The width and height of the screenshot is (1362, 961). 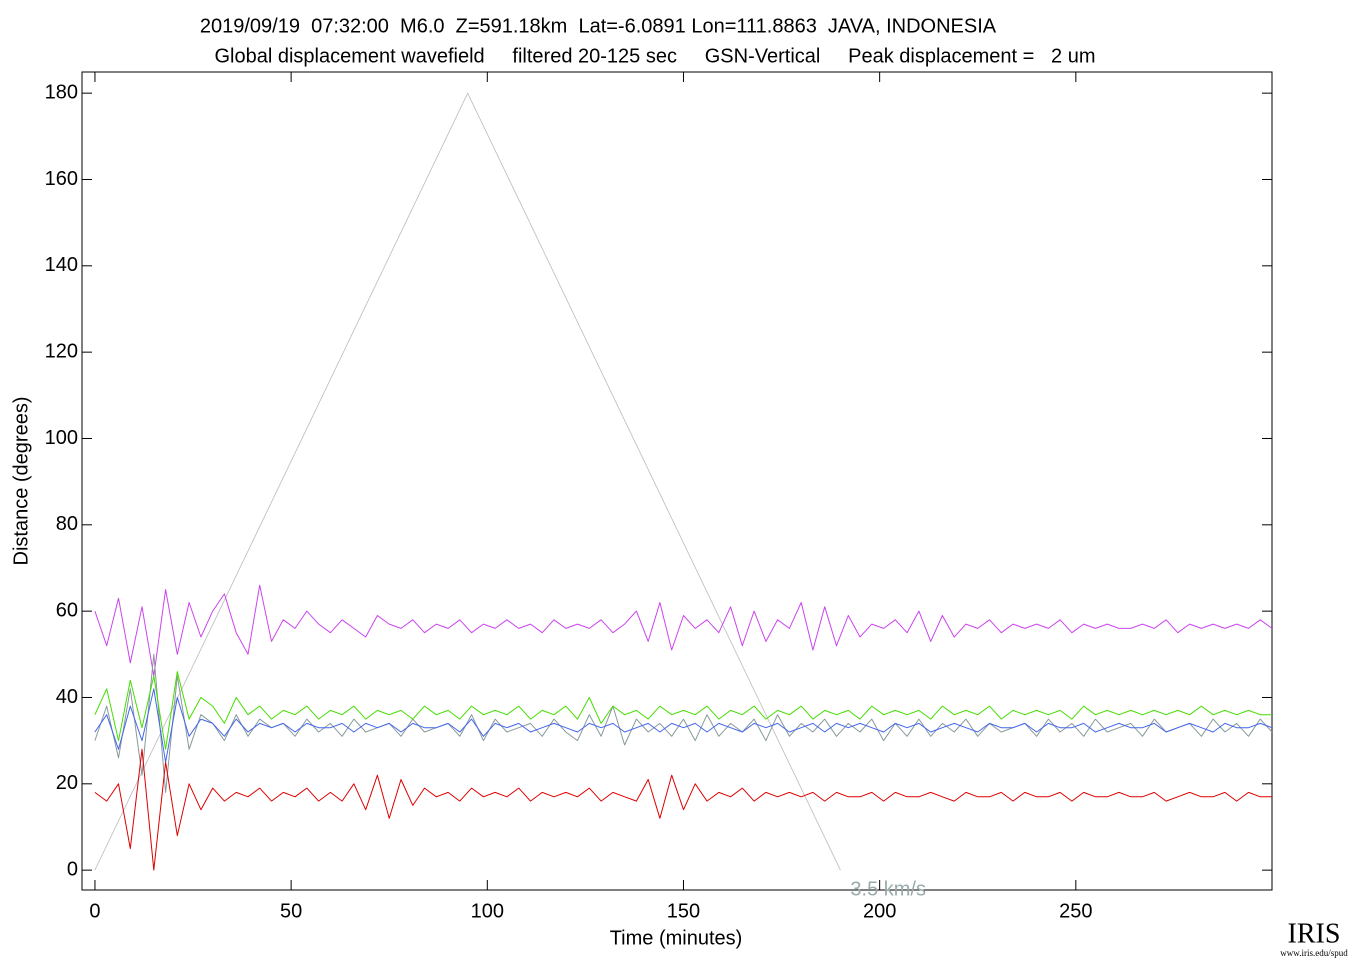 What do you see at coordinates (67, 783) in the screenshot?
I see `y-tick-label: 20` at bounding box center [67, 783].